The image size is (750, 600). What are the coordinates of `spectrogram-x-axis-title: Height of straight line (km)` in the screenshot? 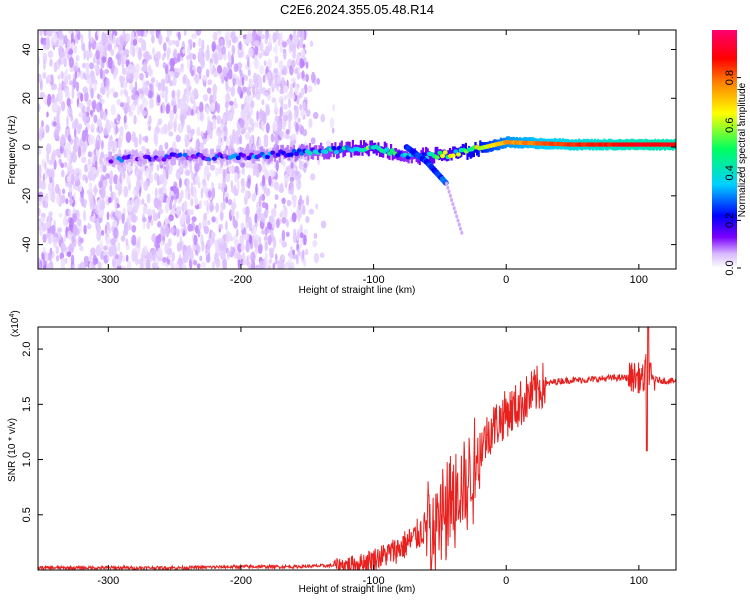 It's located at (357, 290).